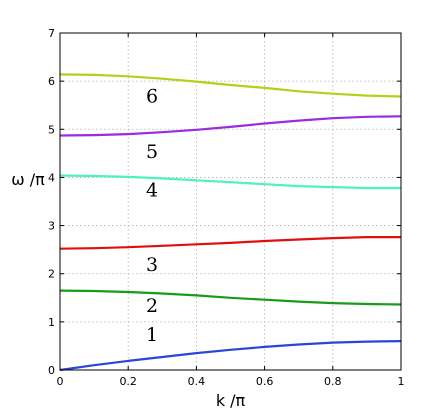 The width and height of the screenshot is (443, 415). What do you see at coordinates (51, 322) in the screenshot?
I see `y-tick-label: 1` at bounding box center [51, 322].